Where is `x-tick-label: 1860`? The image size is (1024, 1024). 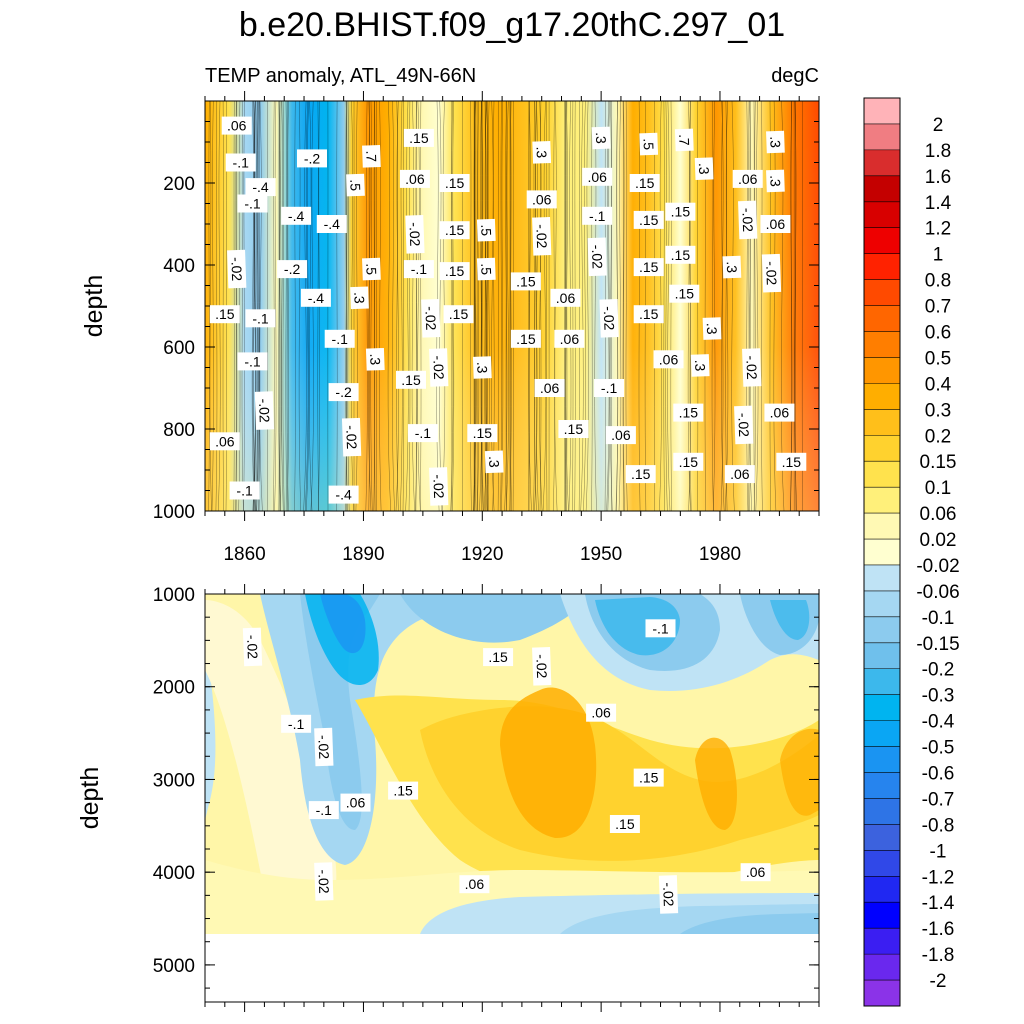 x-tick-label: 1860 is located at coordinates (244, 554).